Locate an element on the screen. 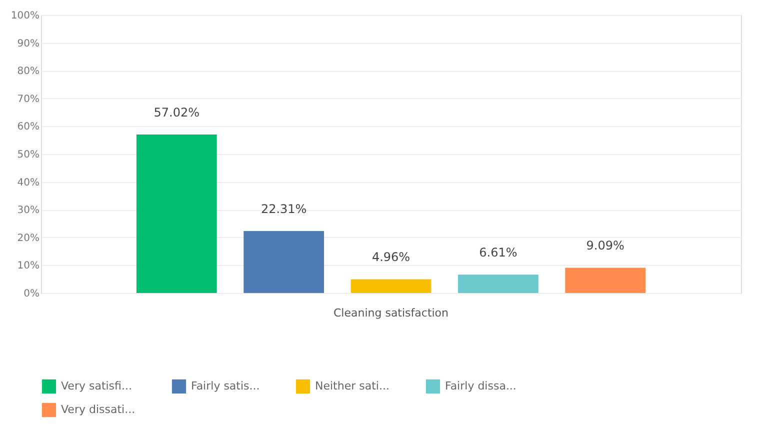 Image resolution: width=779 pixels, height=445 pixels. y-tick-label: 10% is located at coordinates (28, 266).